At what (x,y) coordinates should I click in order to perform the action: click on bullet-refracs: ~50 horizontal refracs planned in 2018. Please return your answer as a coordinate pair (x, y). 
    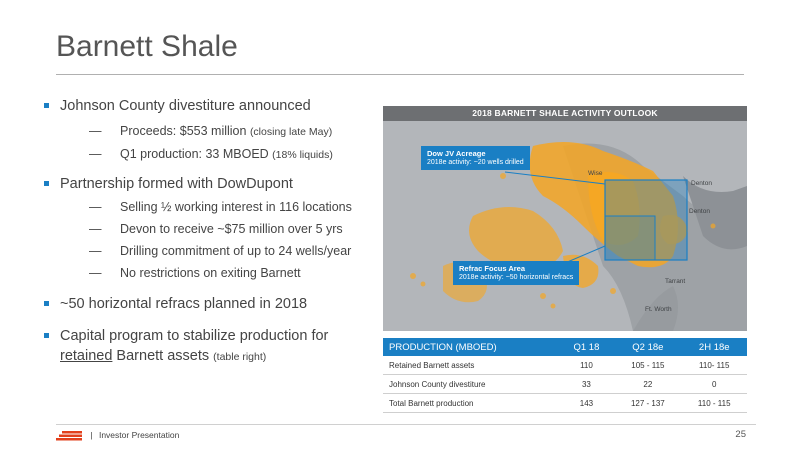
    Looking at the image, I should click on (209, 304).